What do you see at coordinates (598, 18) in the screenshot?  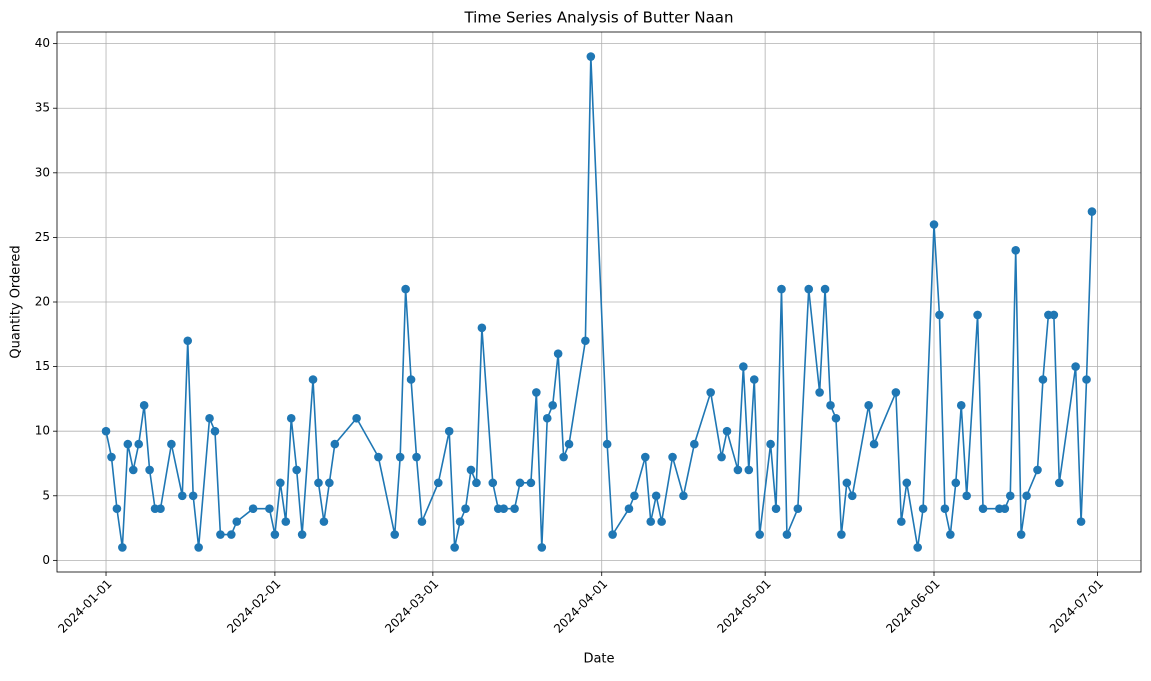 I see `chart-title: Time Series Analysis of Butter Naan` at bounding box center [598, 18].